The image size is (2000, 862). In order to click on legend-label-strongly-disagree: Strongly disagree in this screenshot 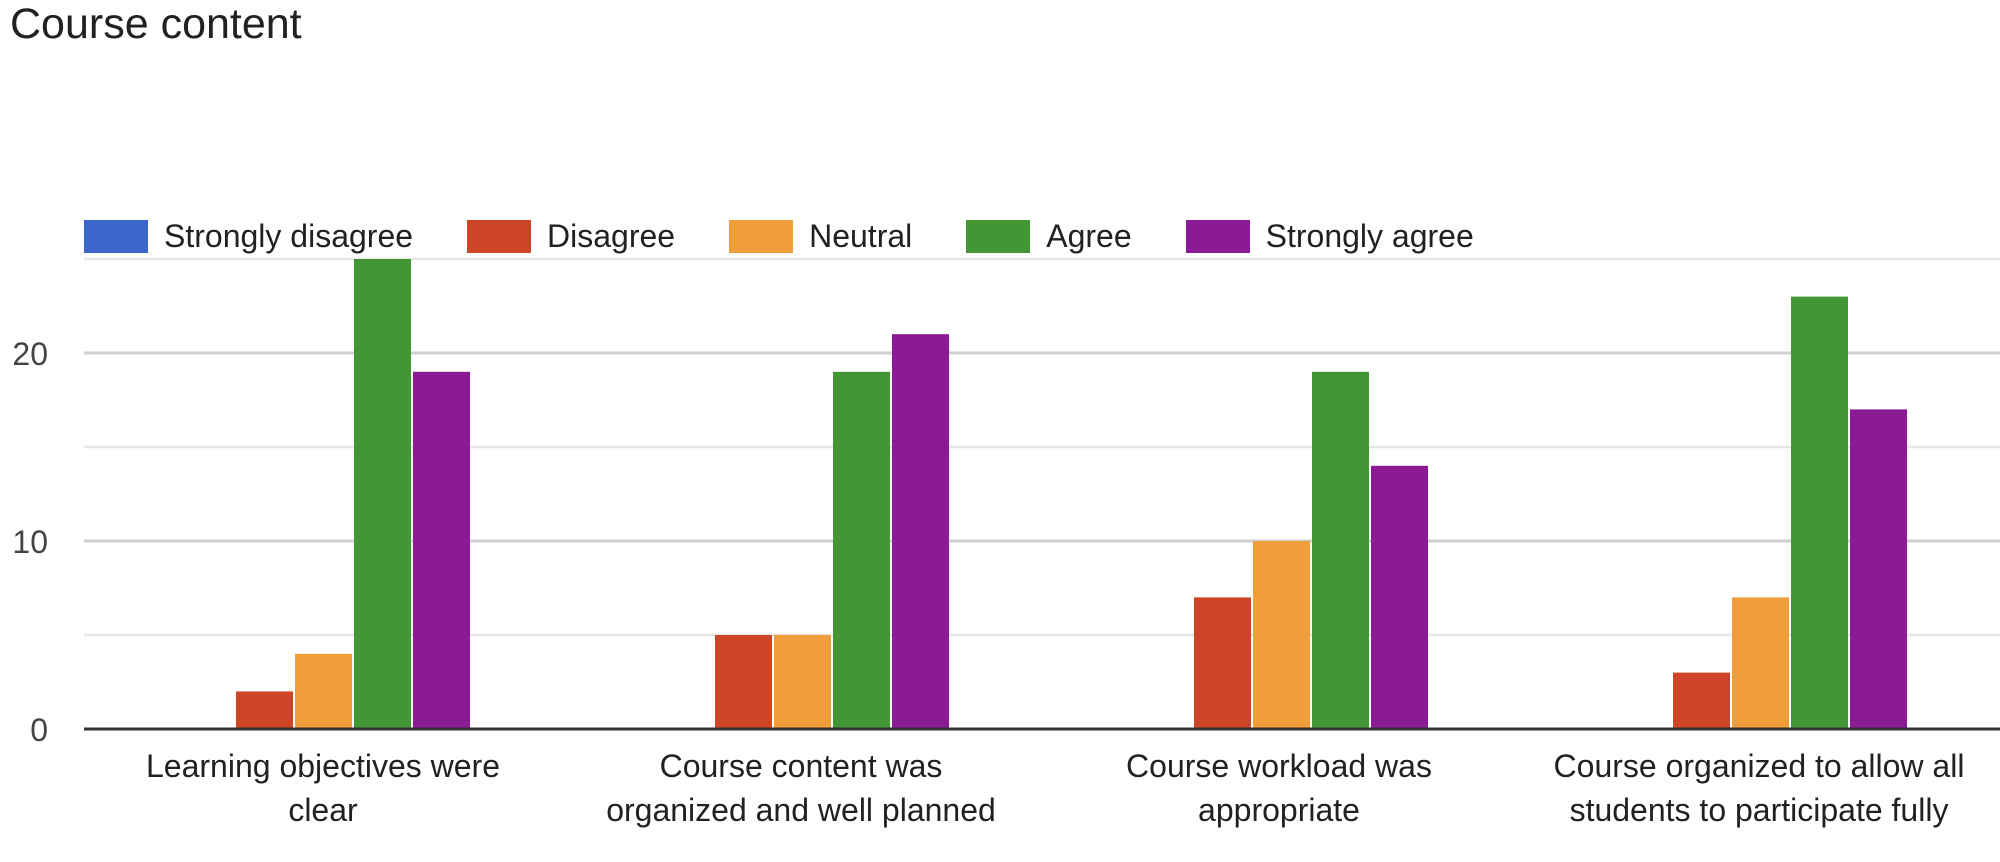, I will do `click(289, 236)`.